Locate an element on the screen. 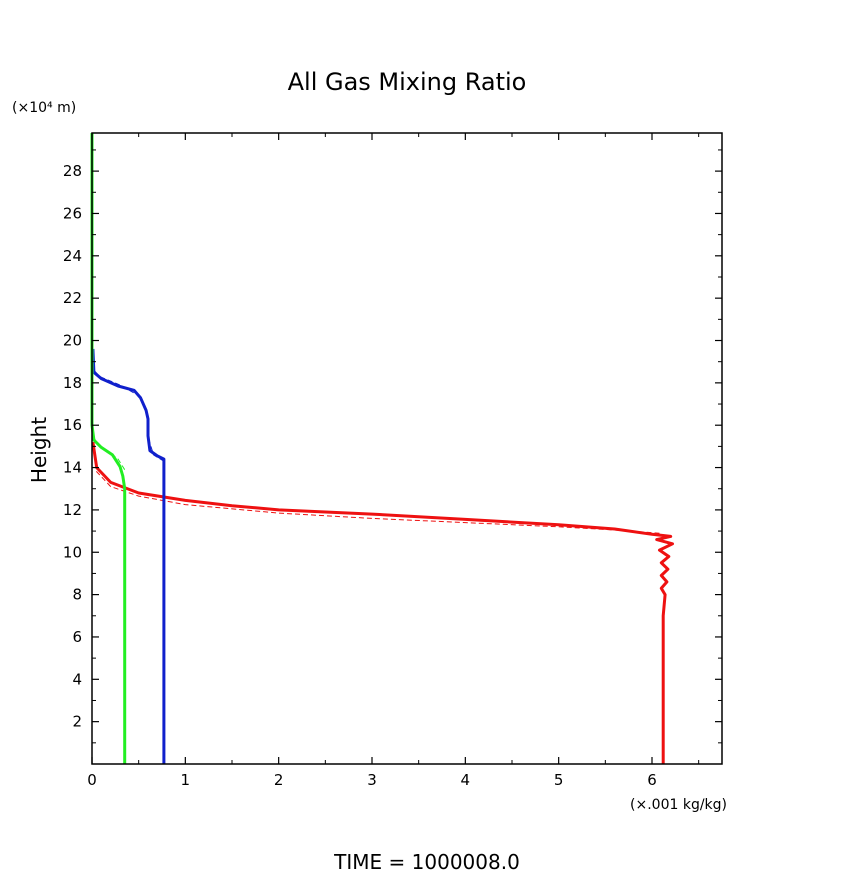  y-tick-label: 22 is located at coordinates (72, 298).